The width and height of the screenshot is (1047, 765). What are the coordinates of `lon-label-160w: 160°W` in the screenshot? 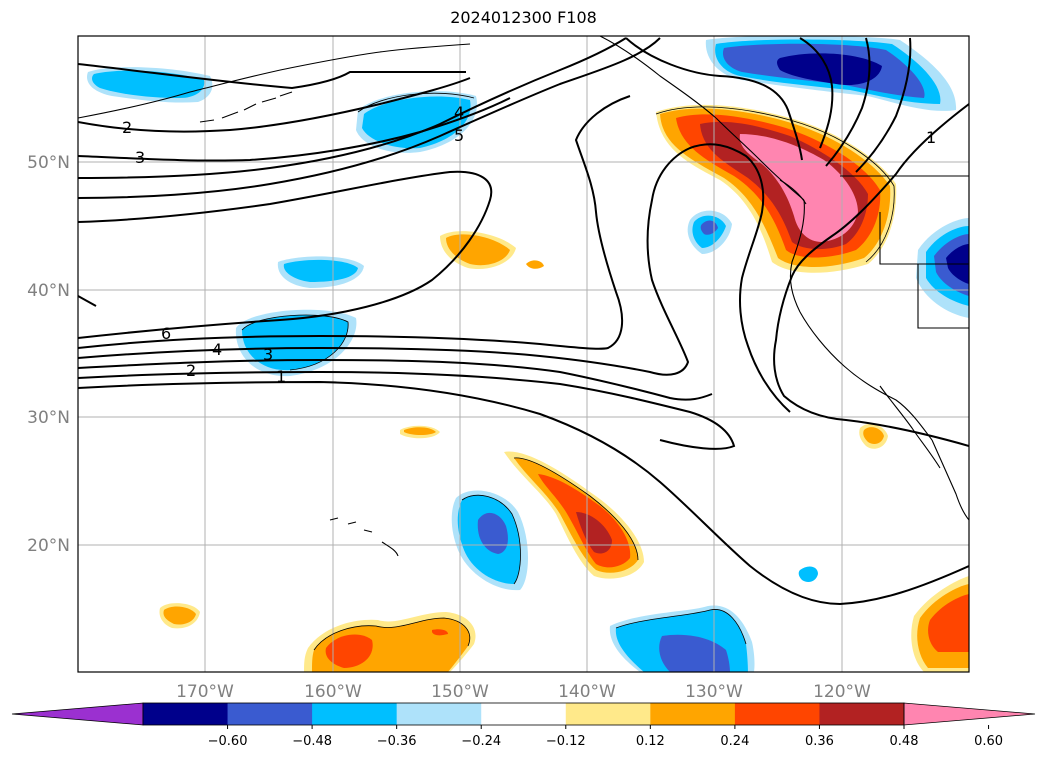 It's located at (333, 692).